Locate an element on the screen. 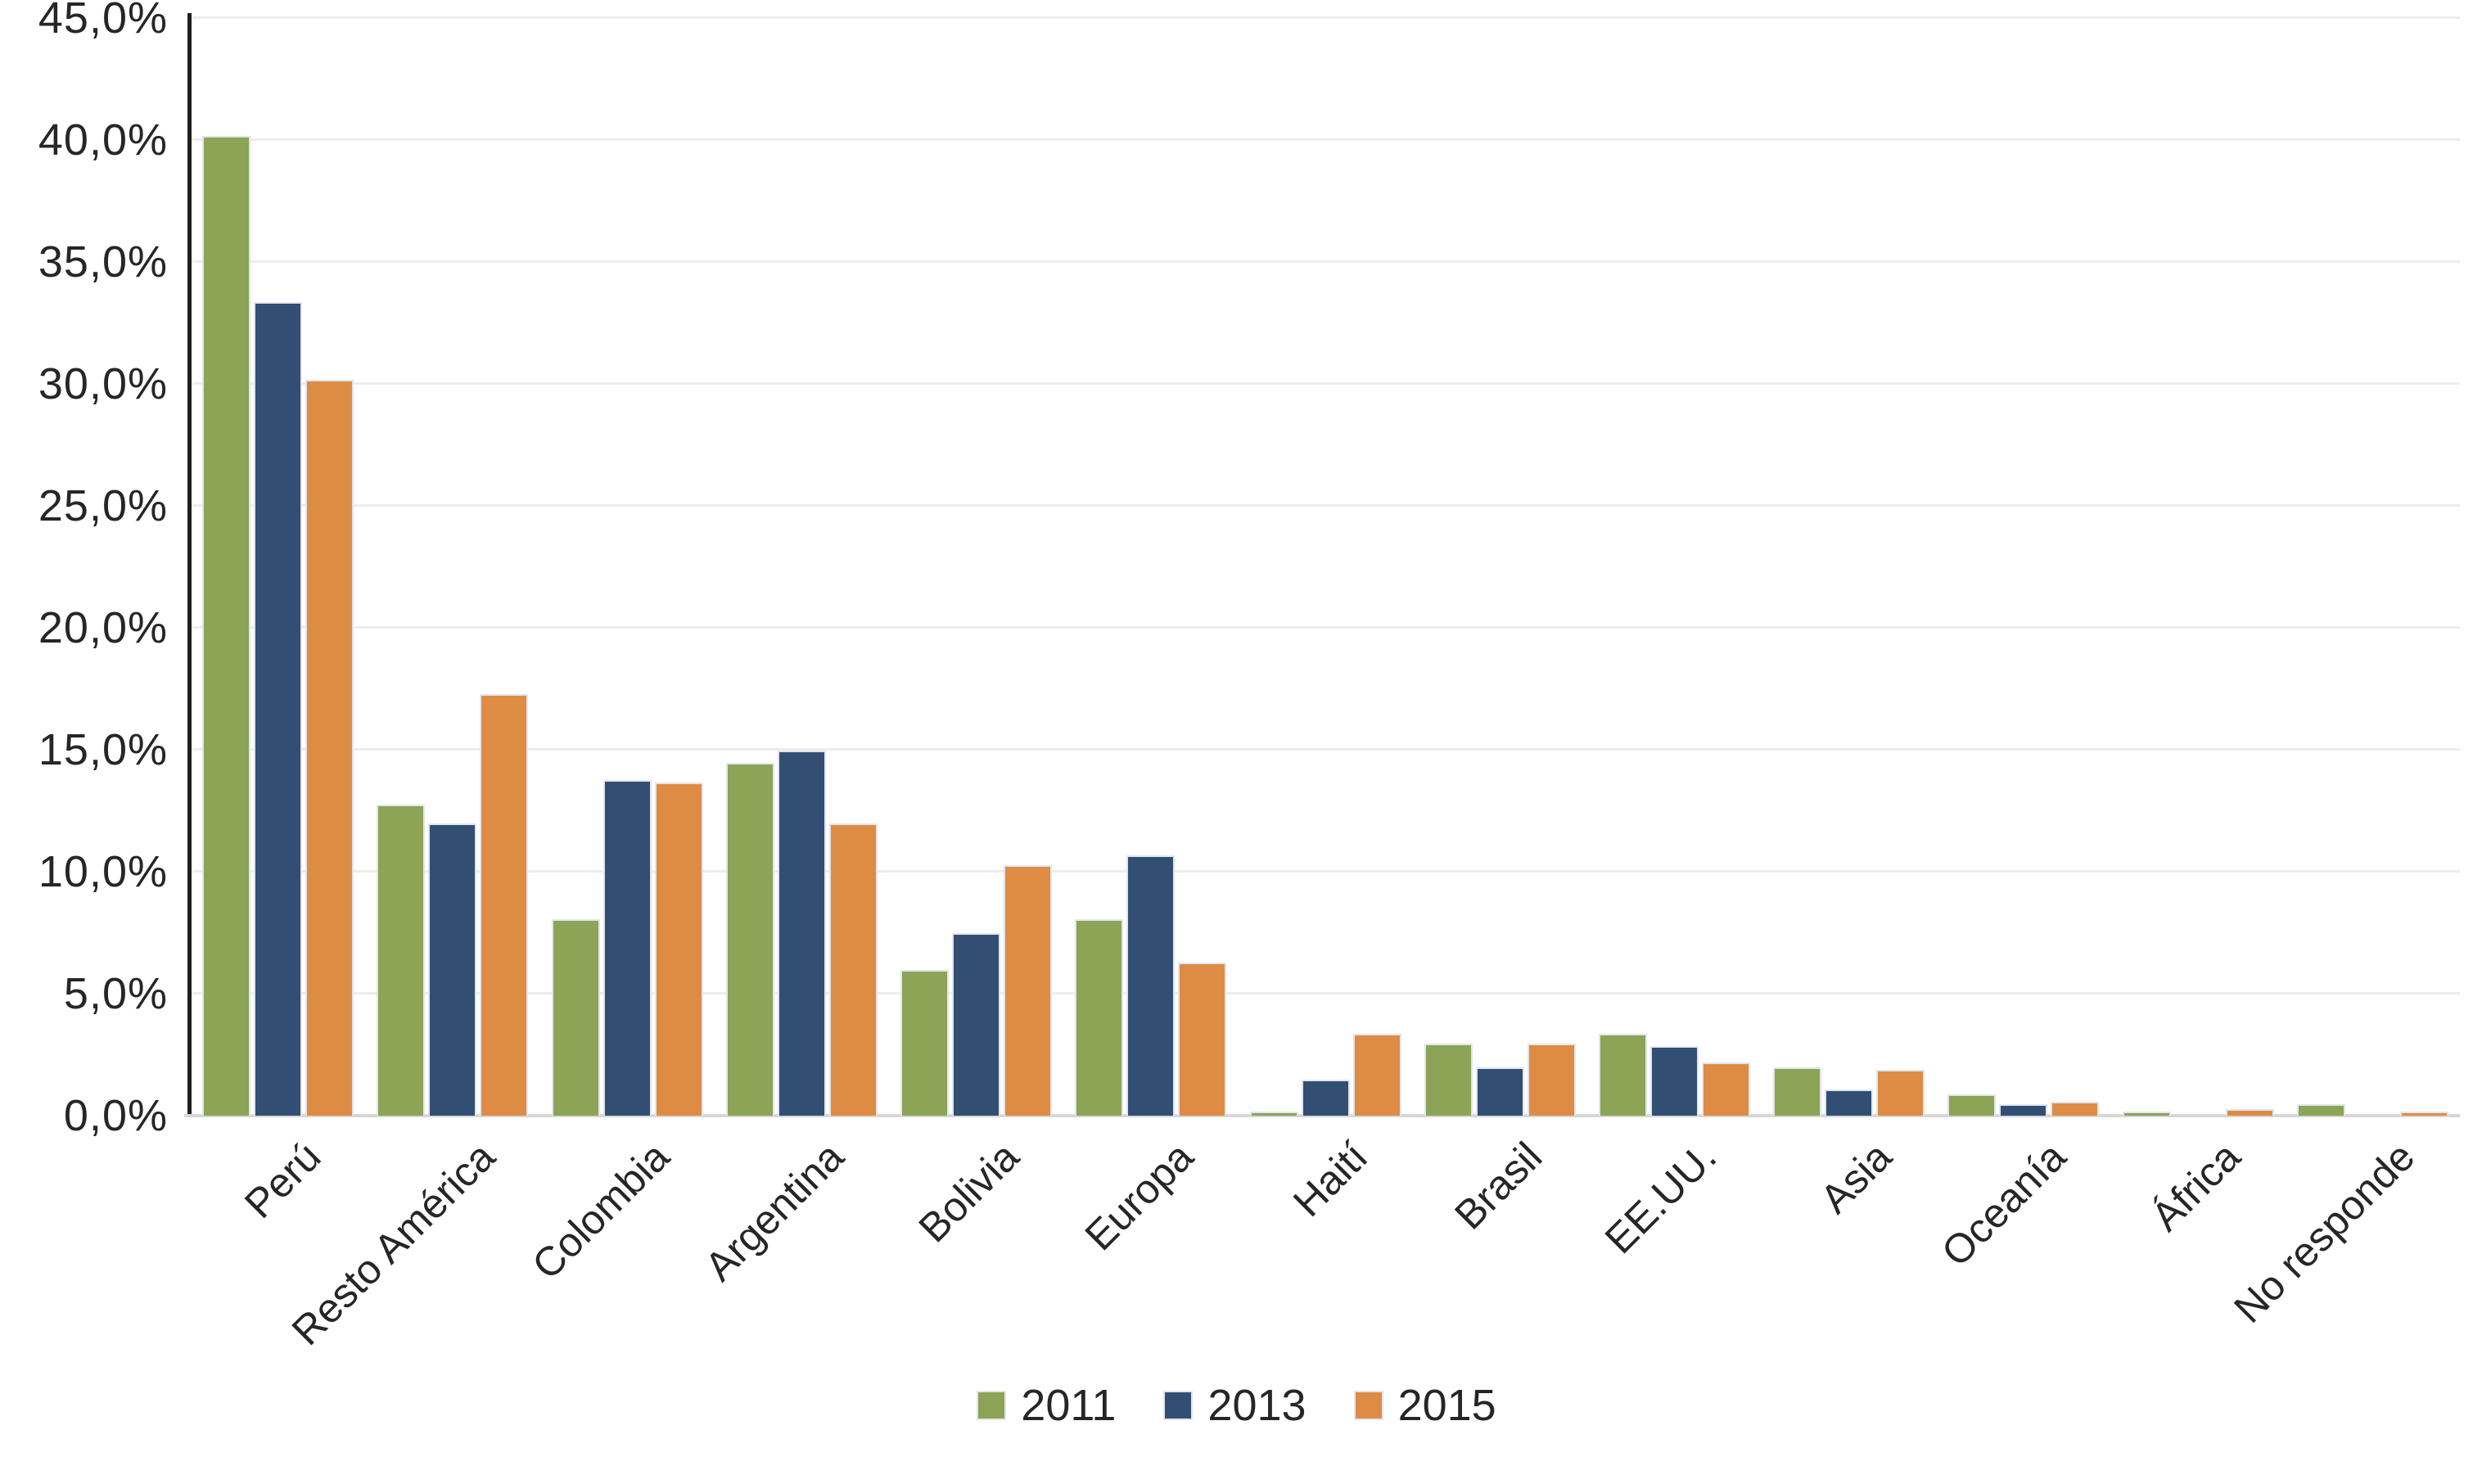 The width and height of the screenshot is (2473, 1484). bar-group-hait- is located at coordinates (1325, 567).